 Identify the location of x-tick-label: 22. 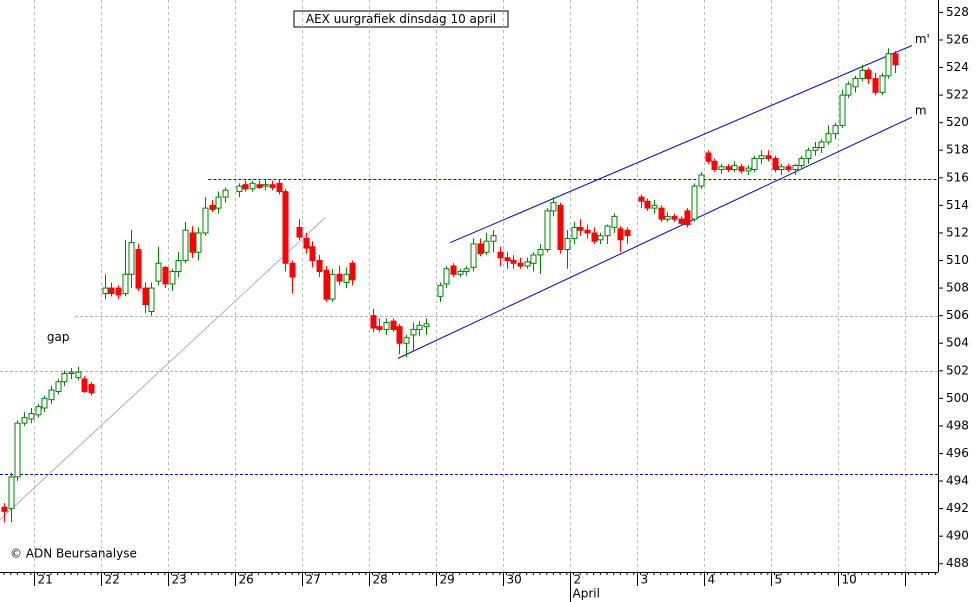
(112, 580).